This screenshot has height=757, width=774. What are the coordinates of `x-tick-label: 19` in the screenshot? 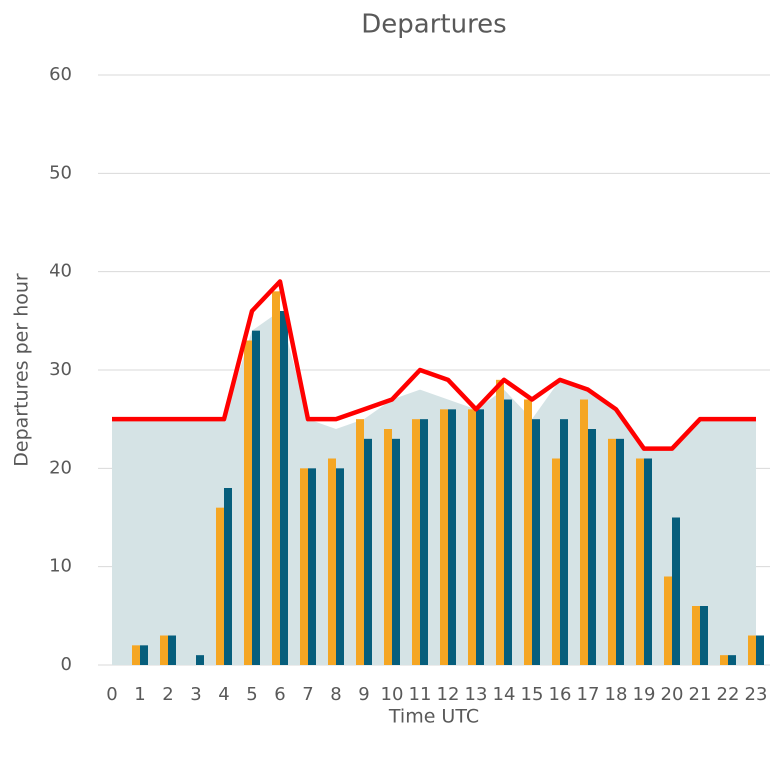 It's located at (644, 694).